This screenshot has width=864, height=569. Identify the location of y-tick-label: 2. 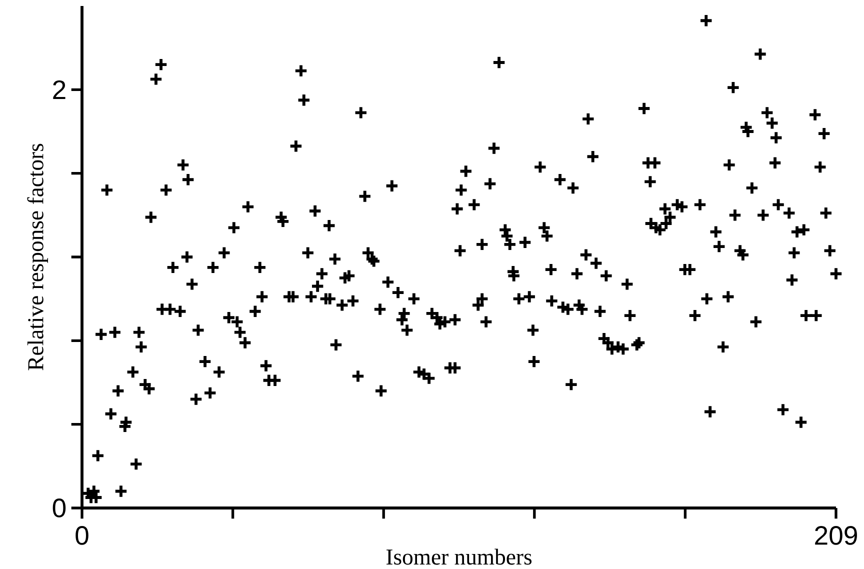
(59, 89).